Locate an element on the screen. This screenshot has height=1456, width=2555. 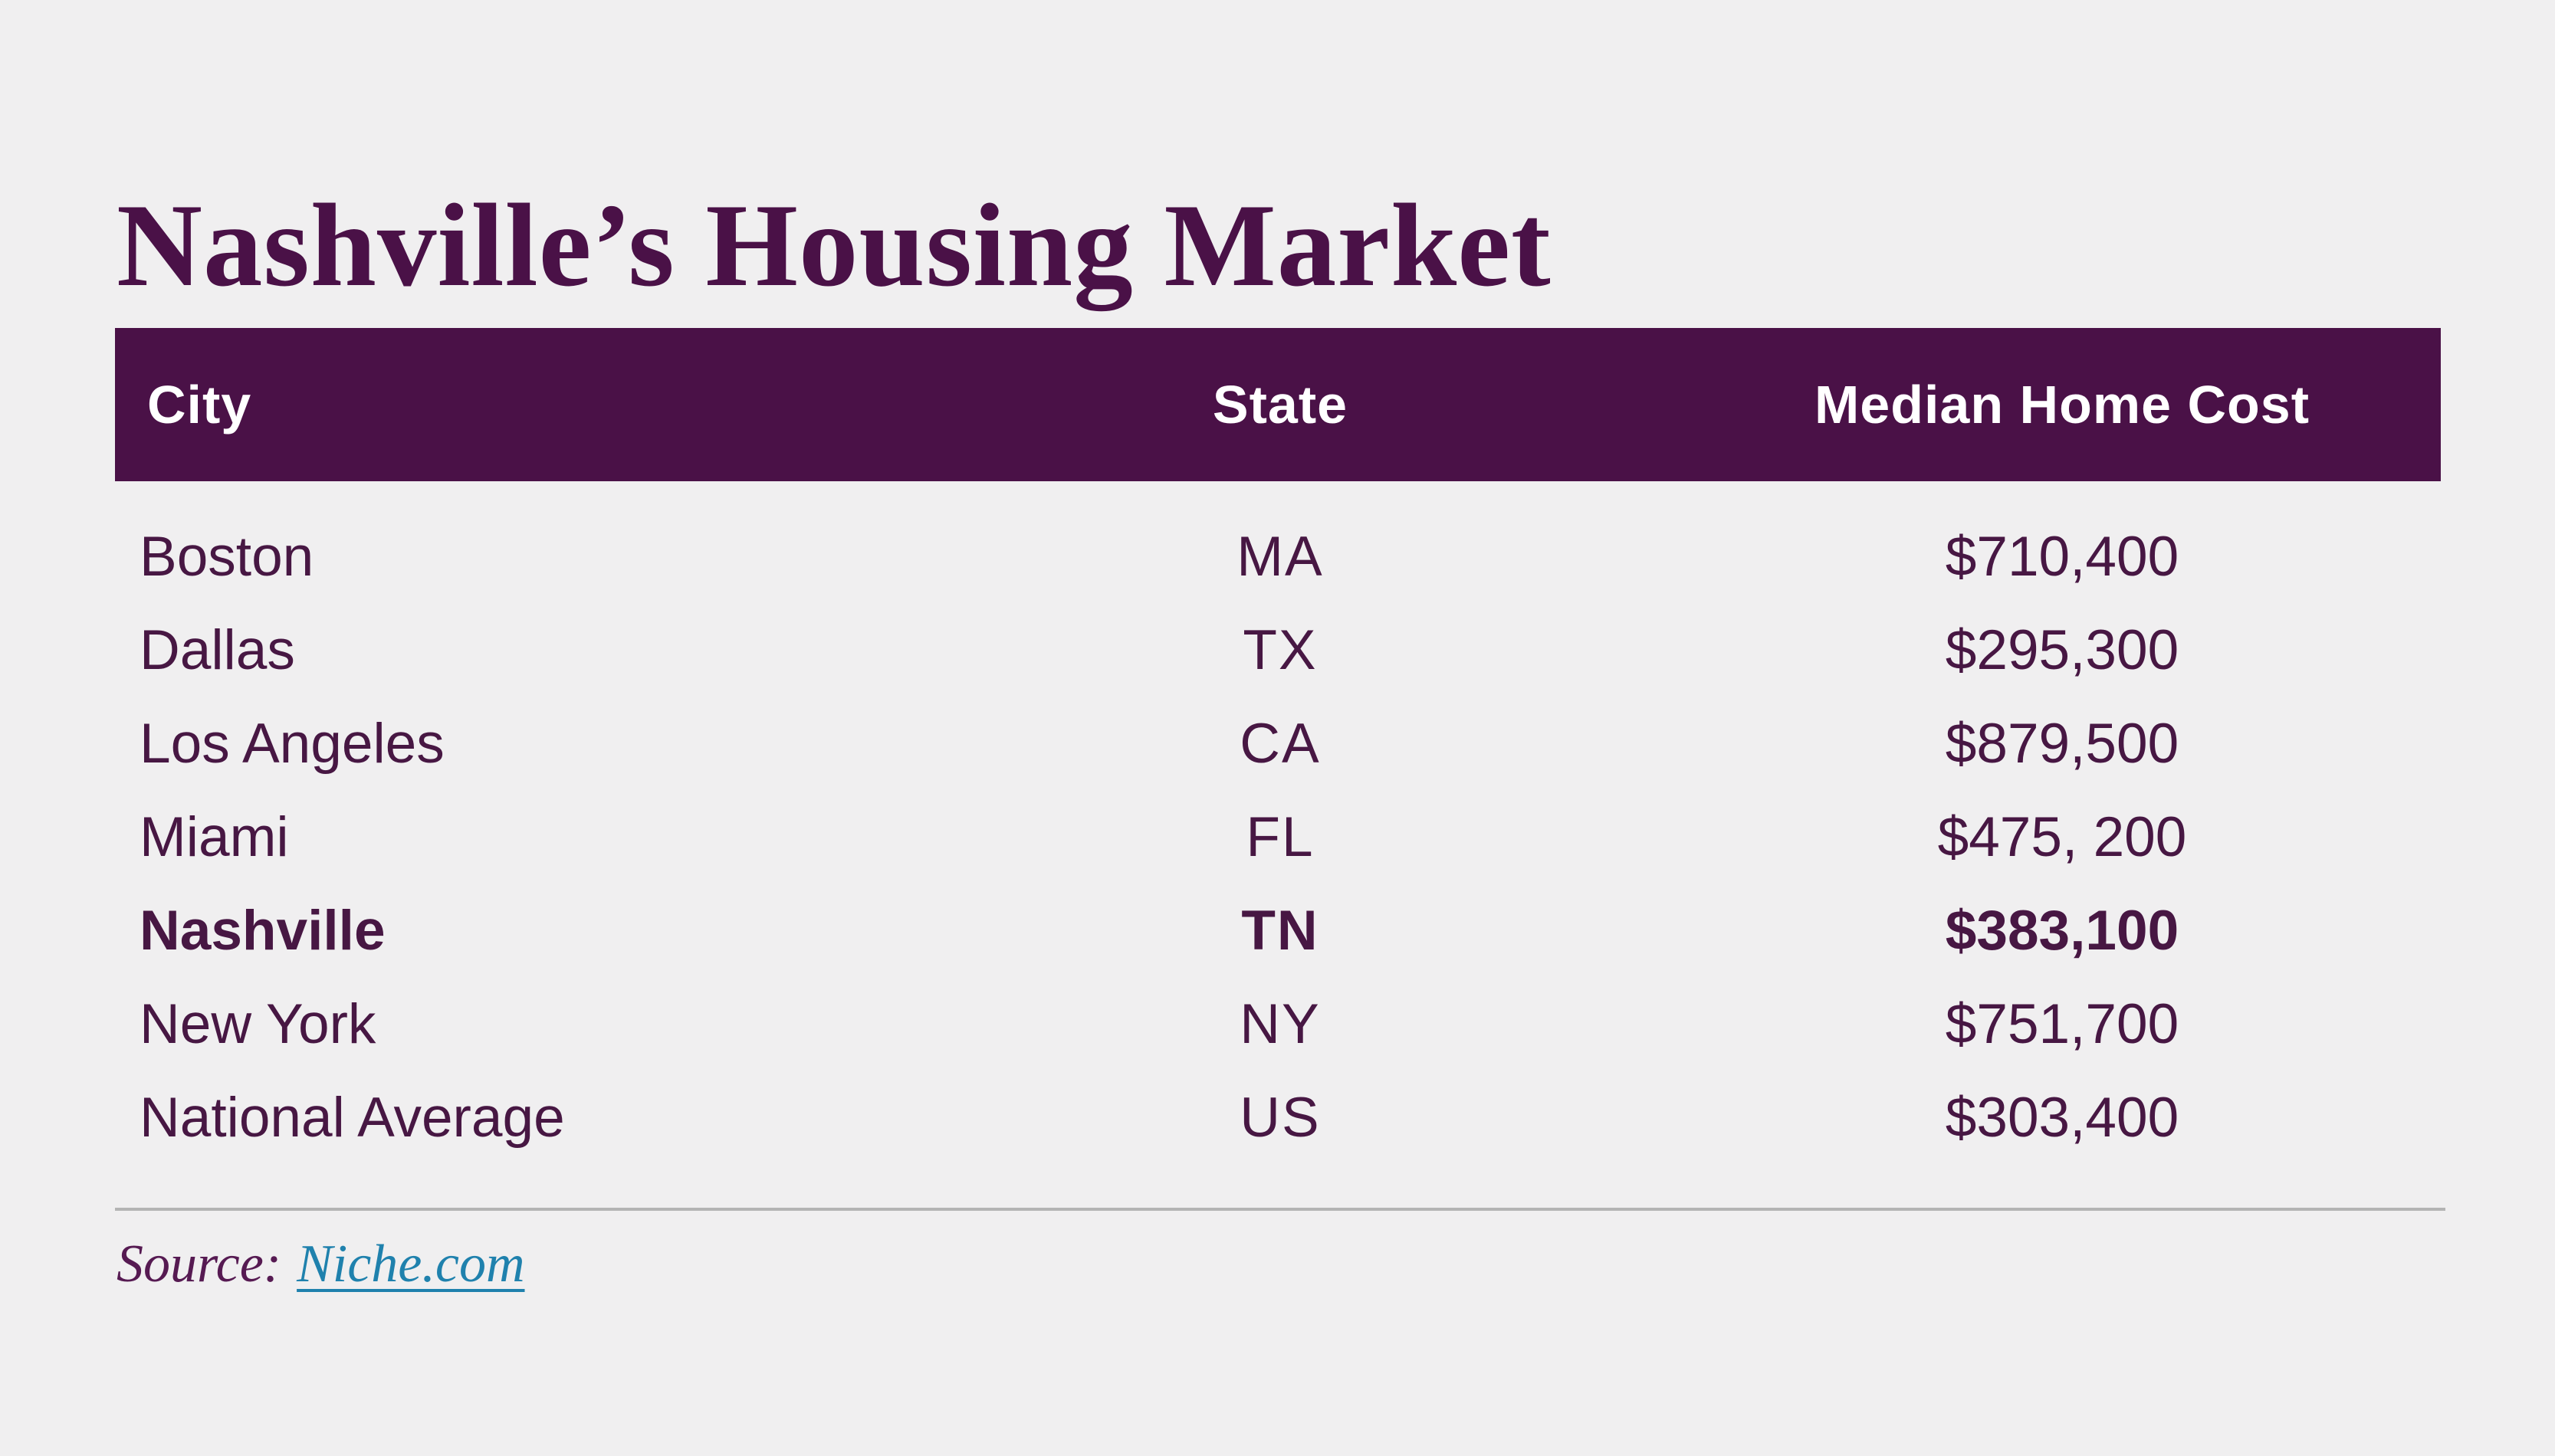
table-header-row: City State Median Home Cost is located at coordinates (1278, 404).